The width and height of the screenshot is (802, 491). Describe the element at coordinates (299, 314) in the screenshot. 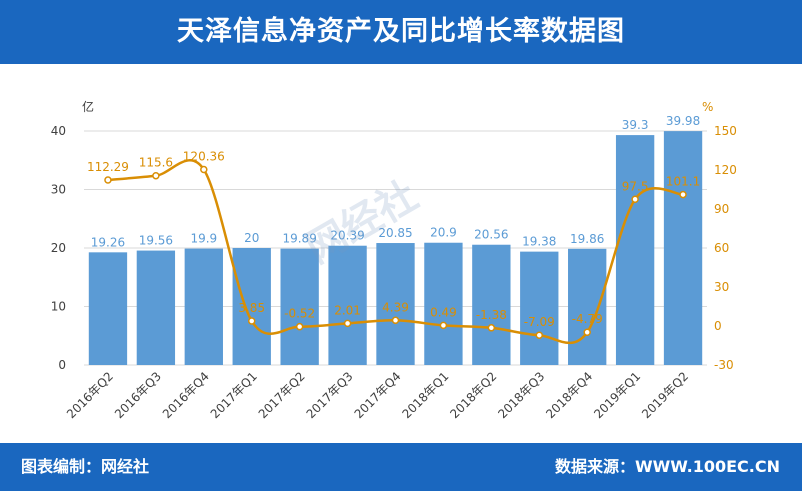

I see `line-value-label: -0.52` at that location.